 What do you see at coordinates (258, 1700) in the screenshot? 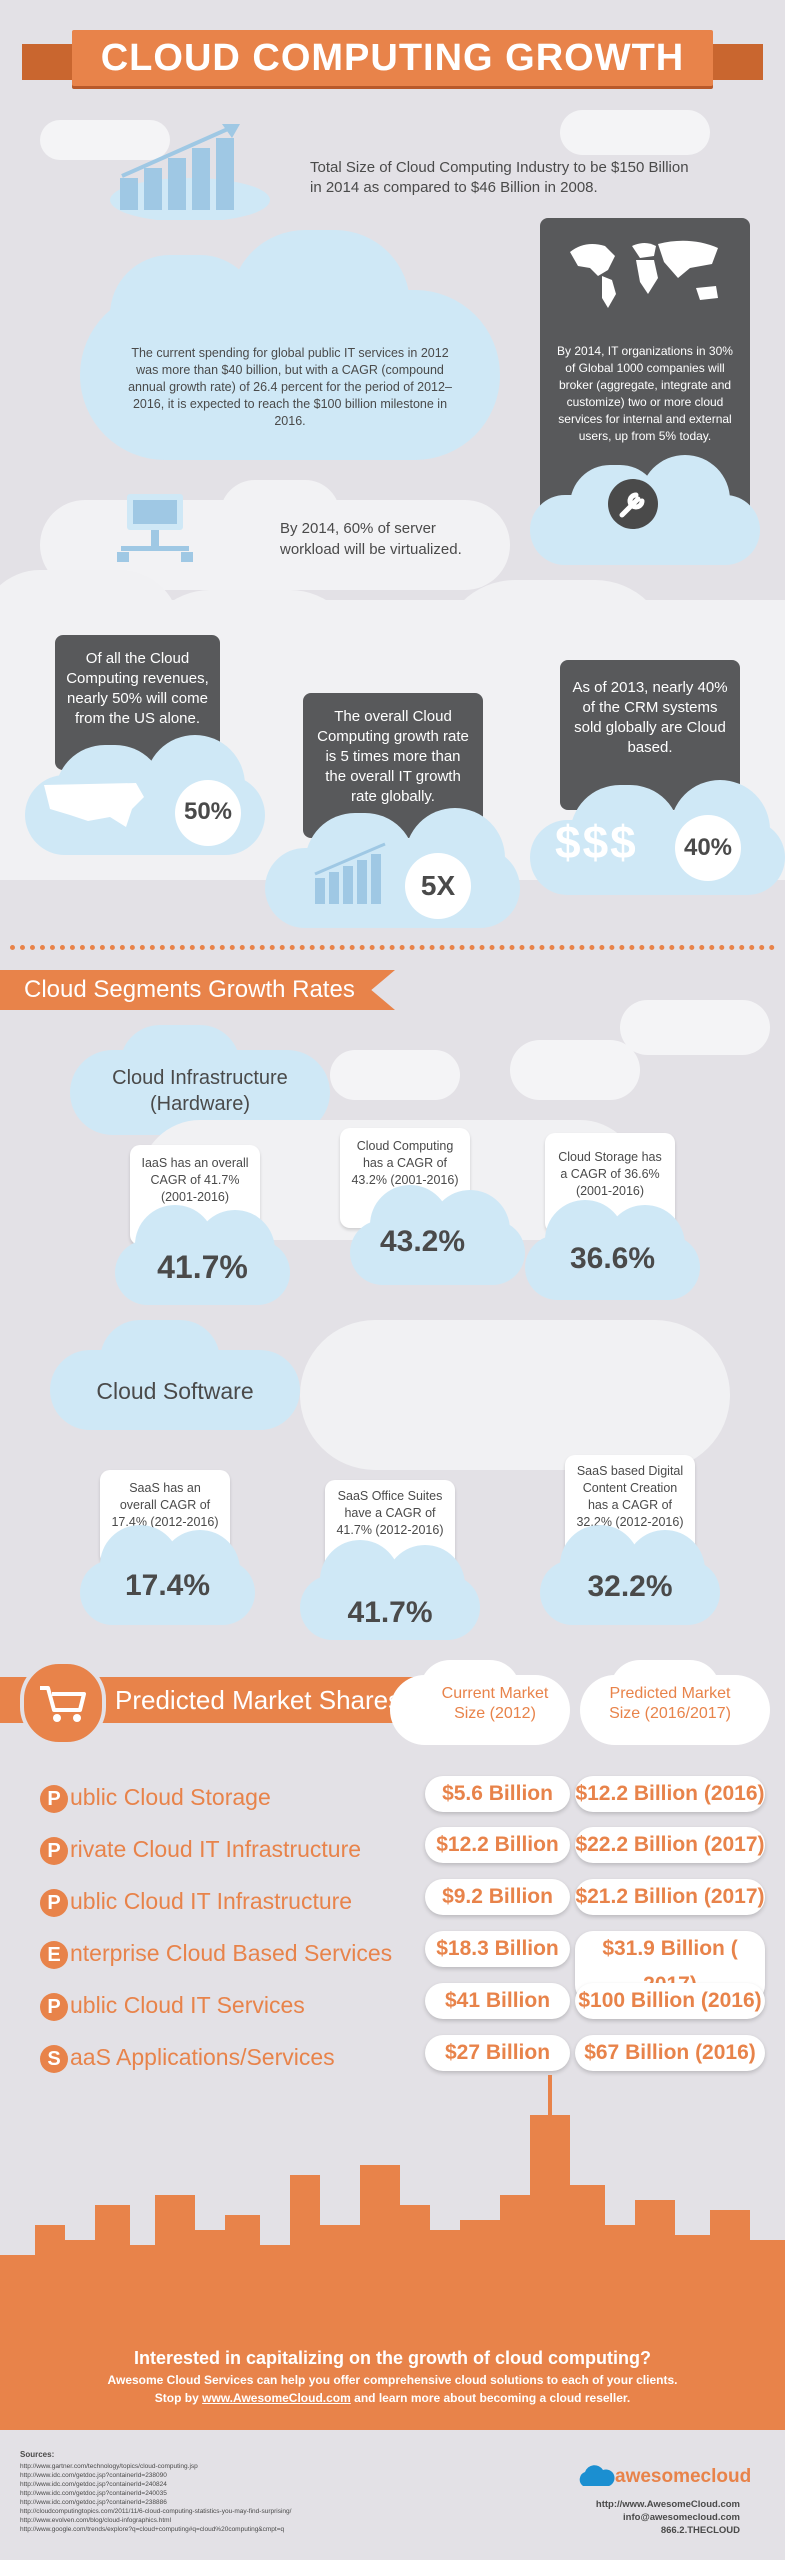
I see `market-heading: Predicted Market Shares` at bounding box center [258, 1700].